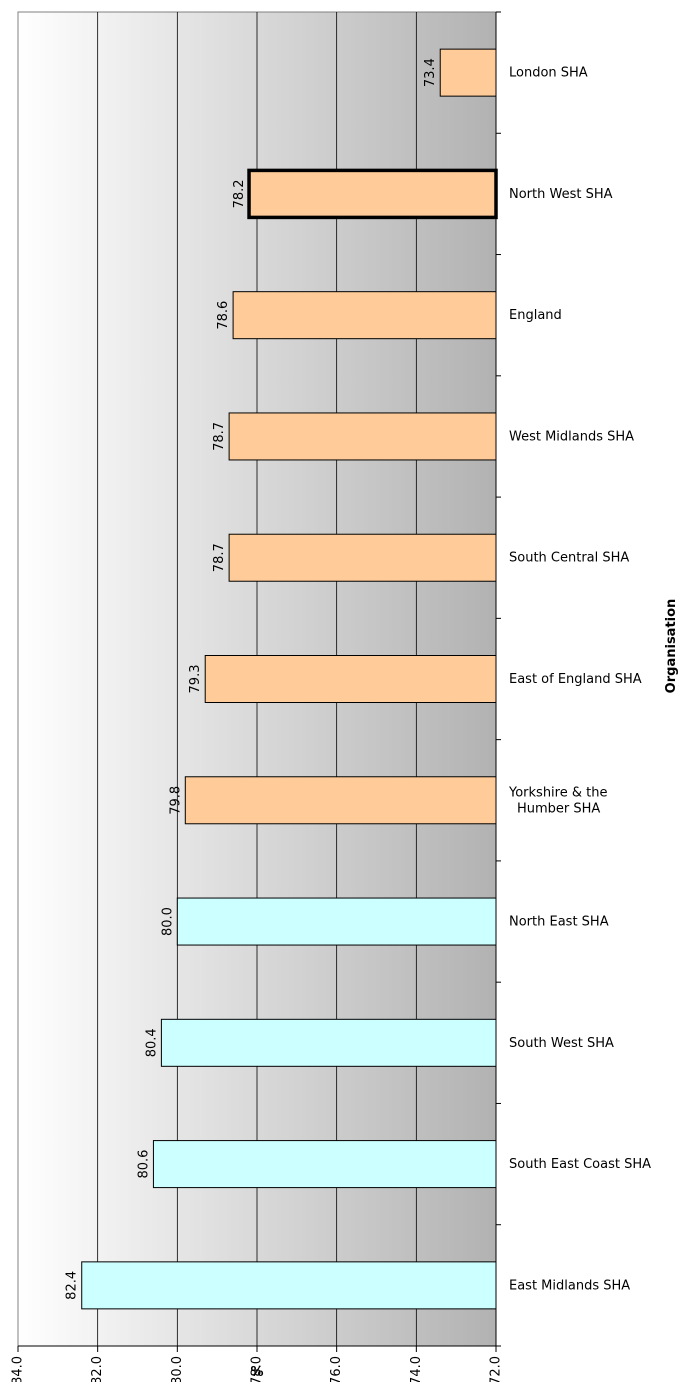 This screenshot has height=1382, width=698. What do you see at coordinates (336, 1369) in the screenshot?
I see `x-tick-label: 76.0` at bounding box center [336, 1369].